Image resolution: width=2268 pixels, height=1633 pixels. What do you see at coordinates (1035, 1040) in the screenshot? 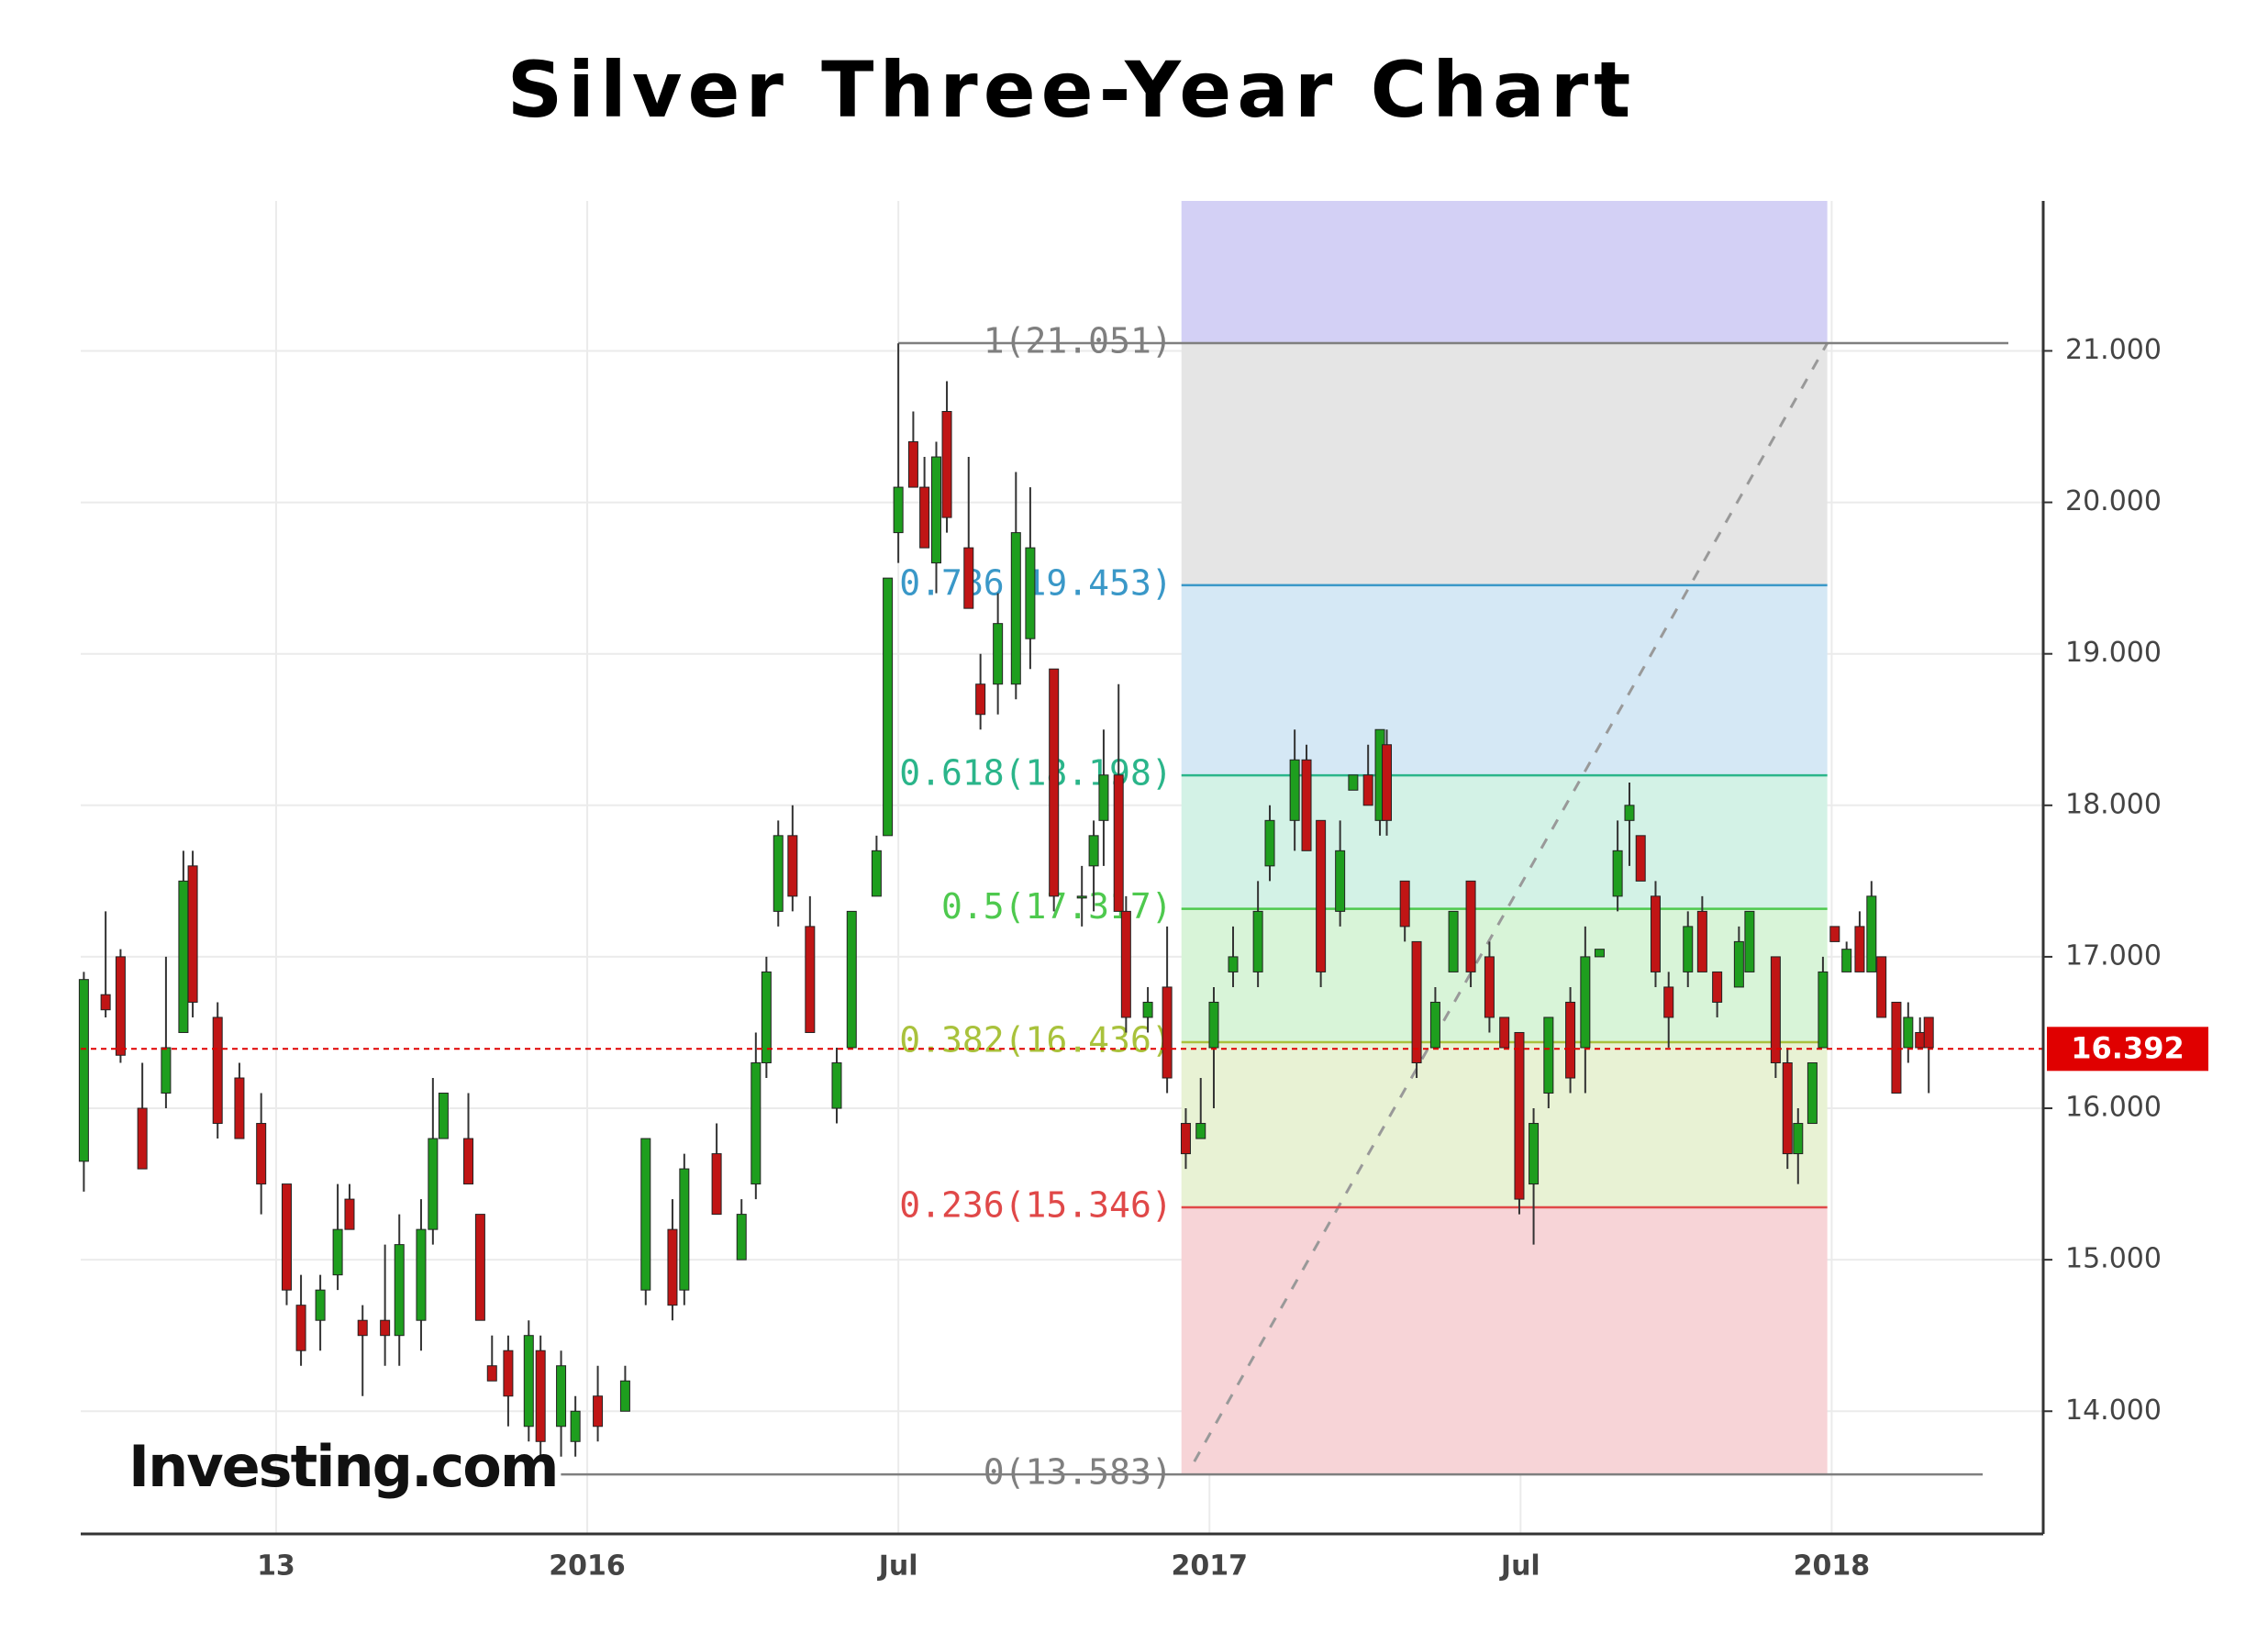
I see `fib-level-label: 0.382(16.436)` at bounding box center [1035, 1040].